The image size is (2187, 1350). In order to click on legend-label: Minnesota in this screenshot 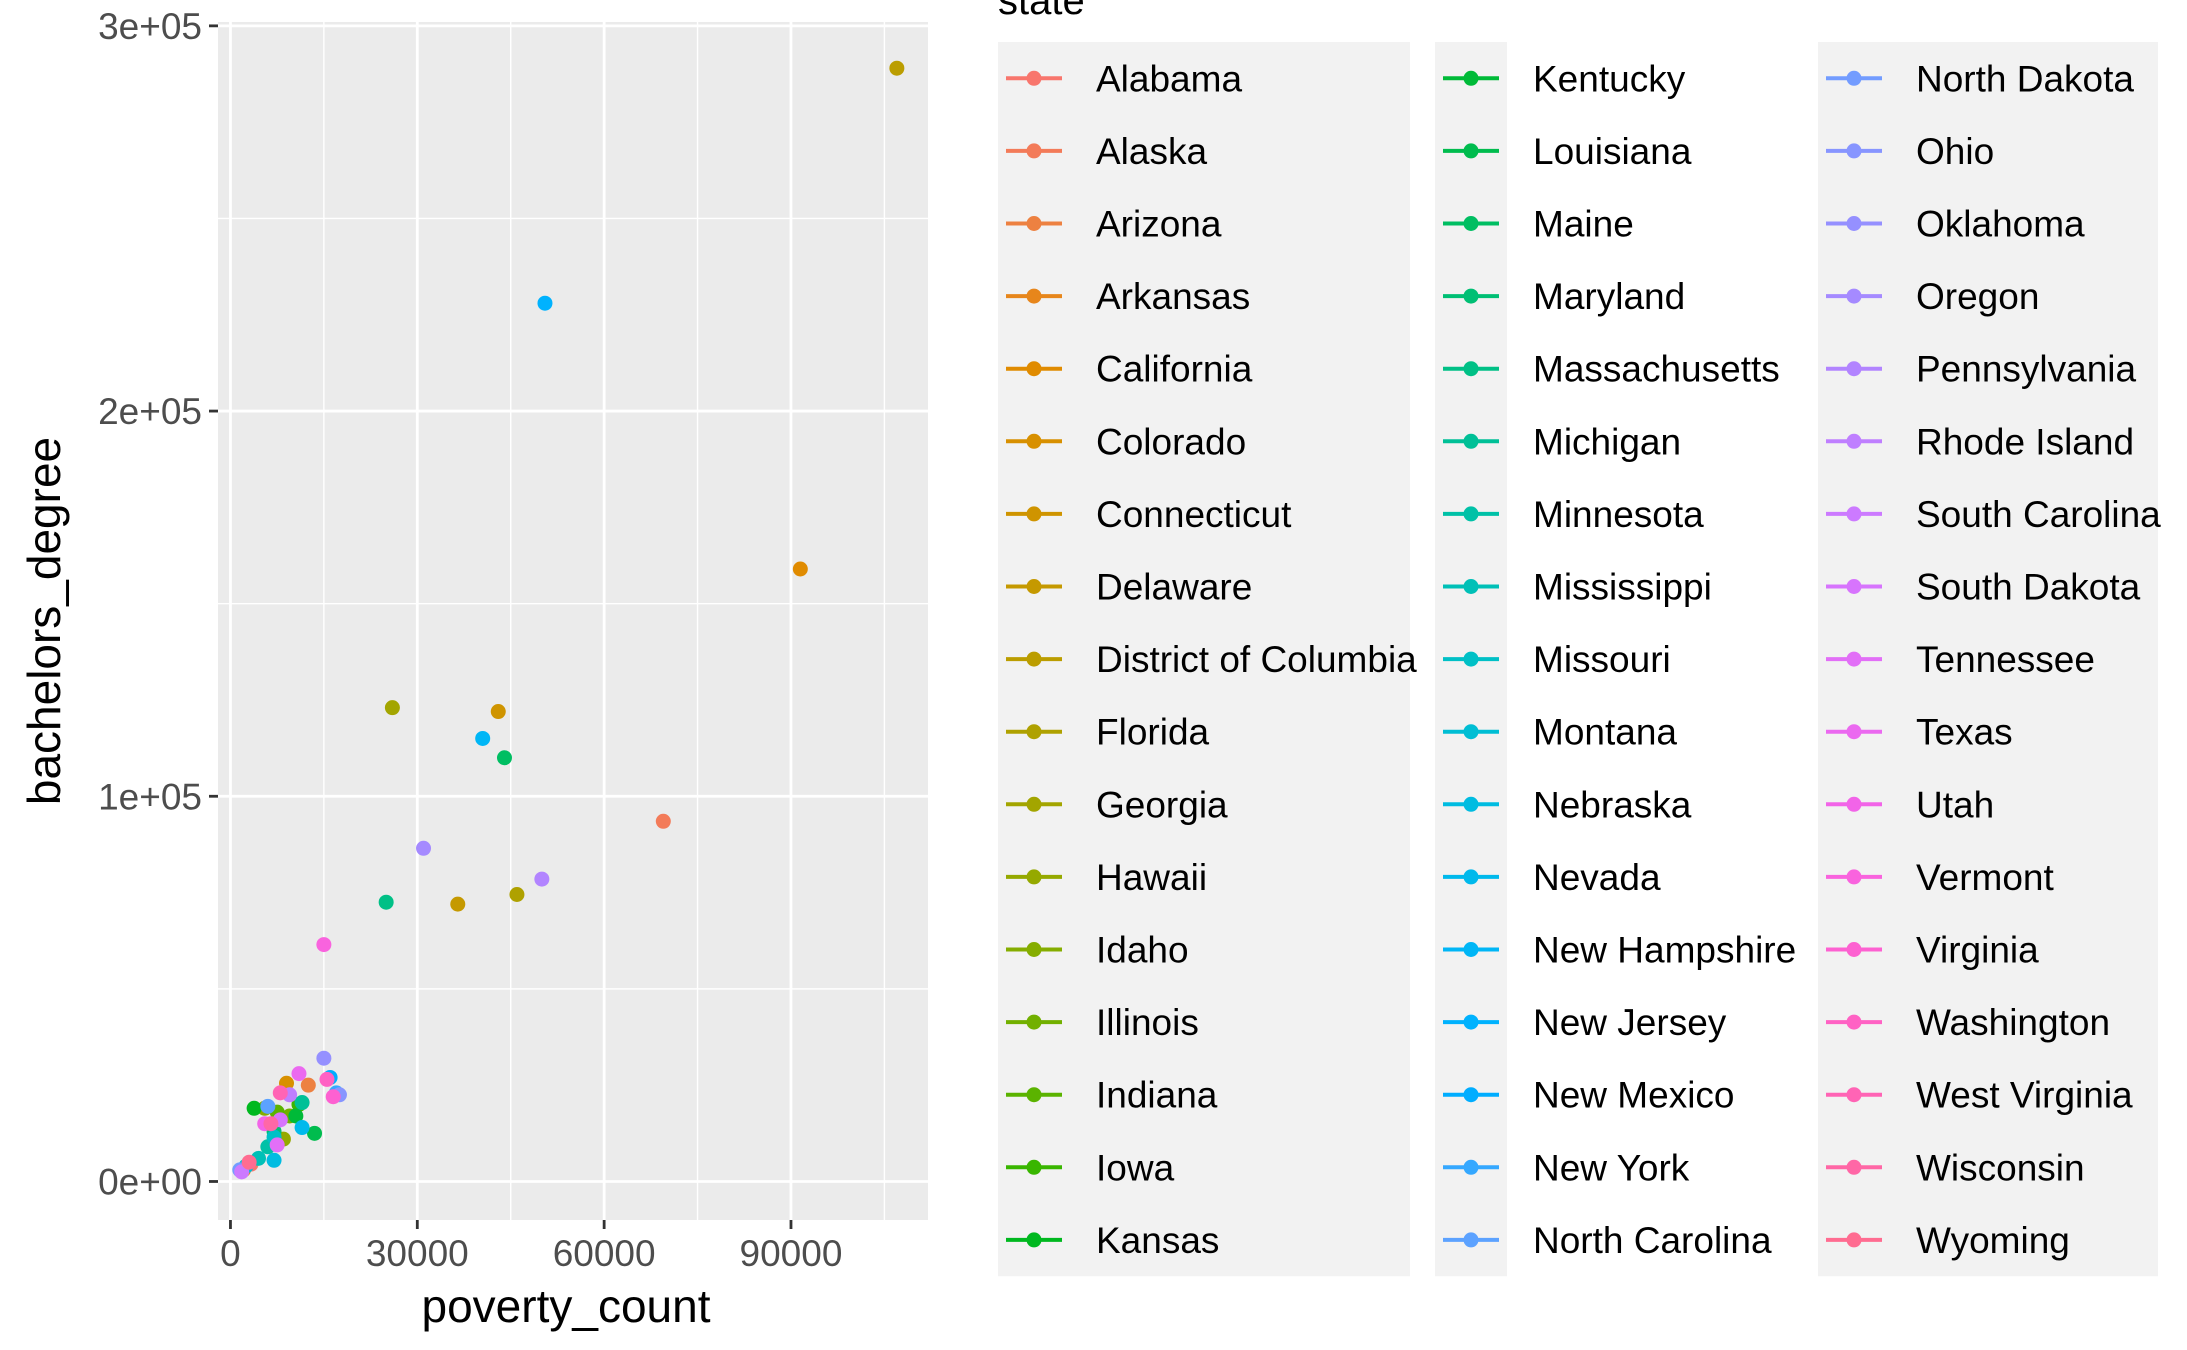, I will do `click(1618, 514)`.